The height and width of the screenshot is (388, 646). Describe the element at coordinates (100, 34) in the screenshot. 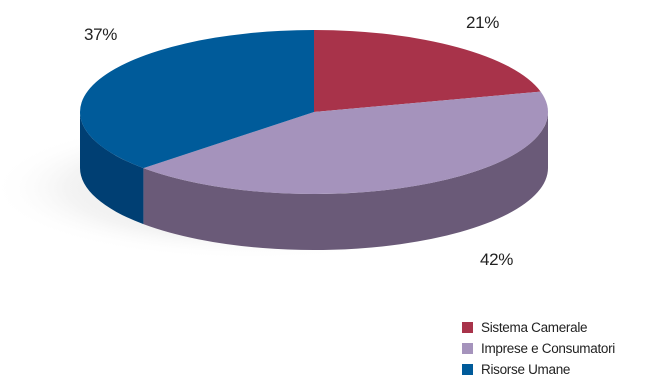

I see `data-label-risorse-umane: 37%` at that location.